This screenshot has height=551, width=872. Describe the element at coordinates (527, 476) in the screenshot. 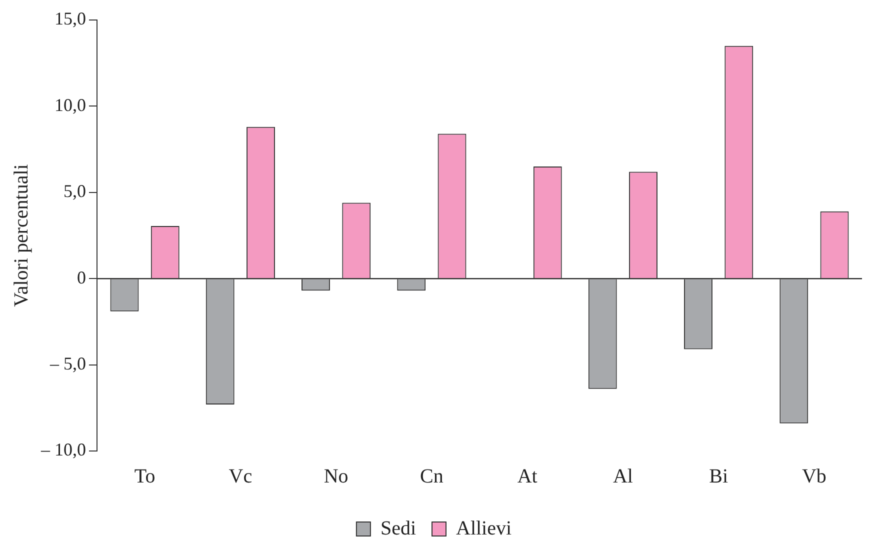

I see `x-tick-label: At` at that location.